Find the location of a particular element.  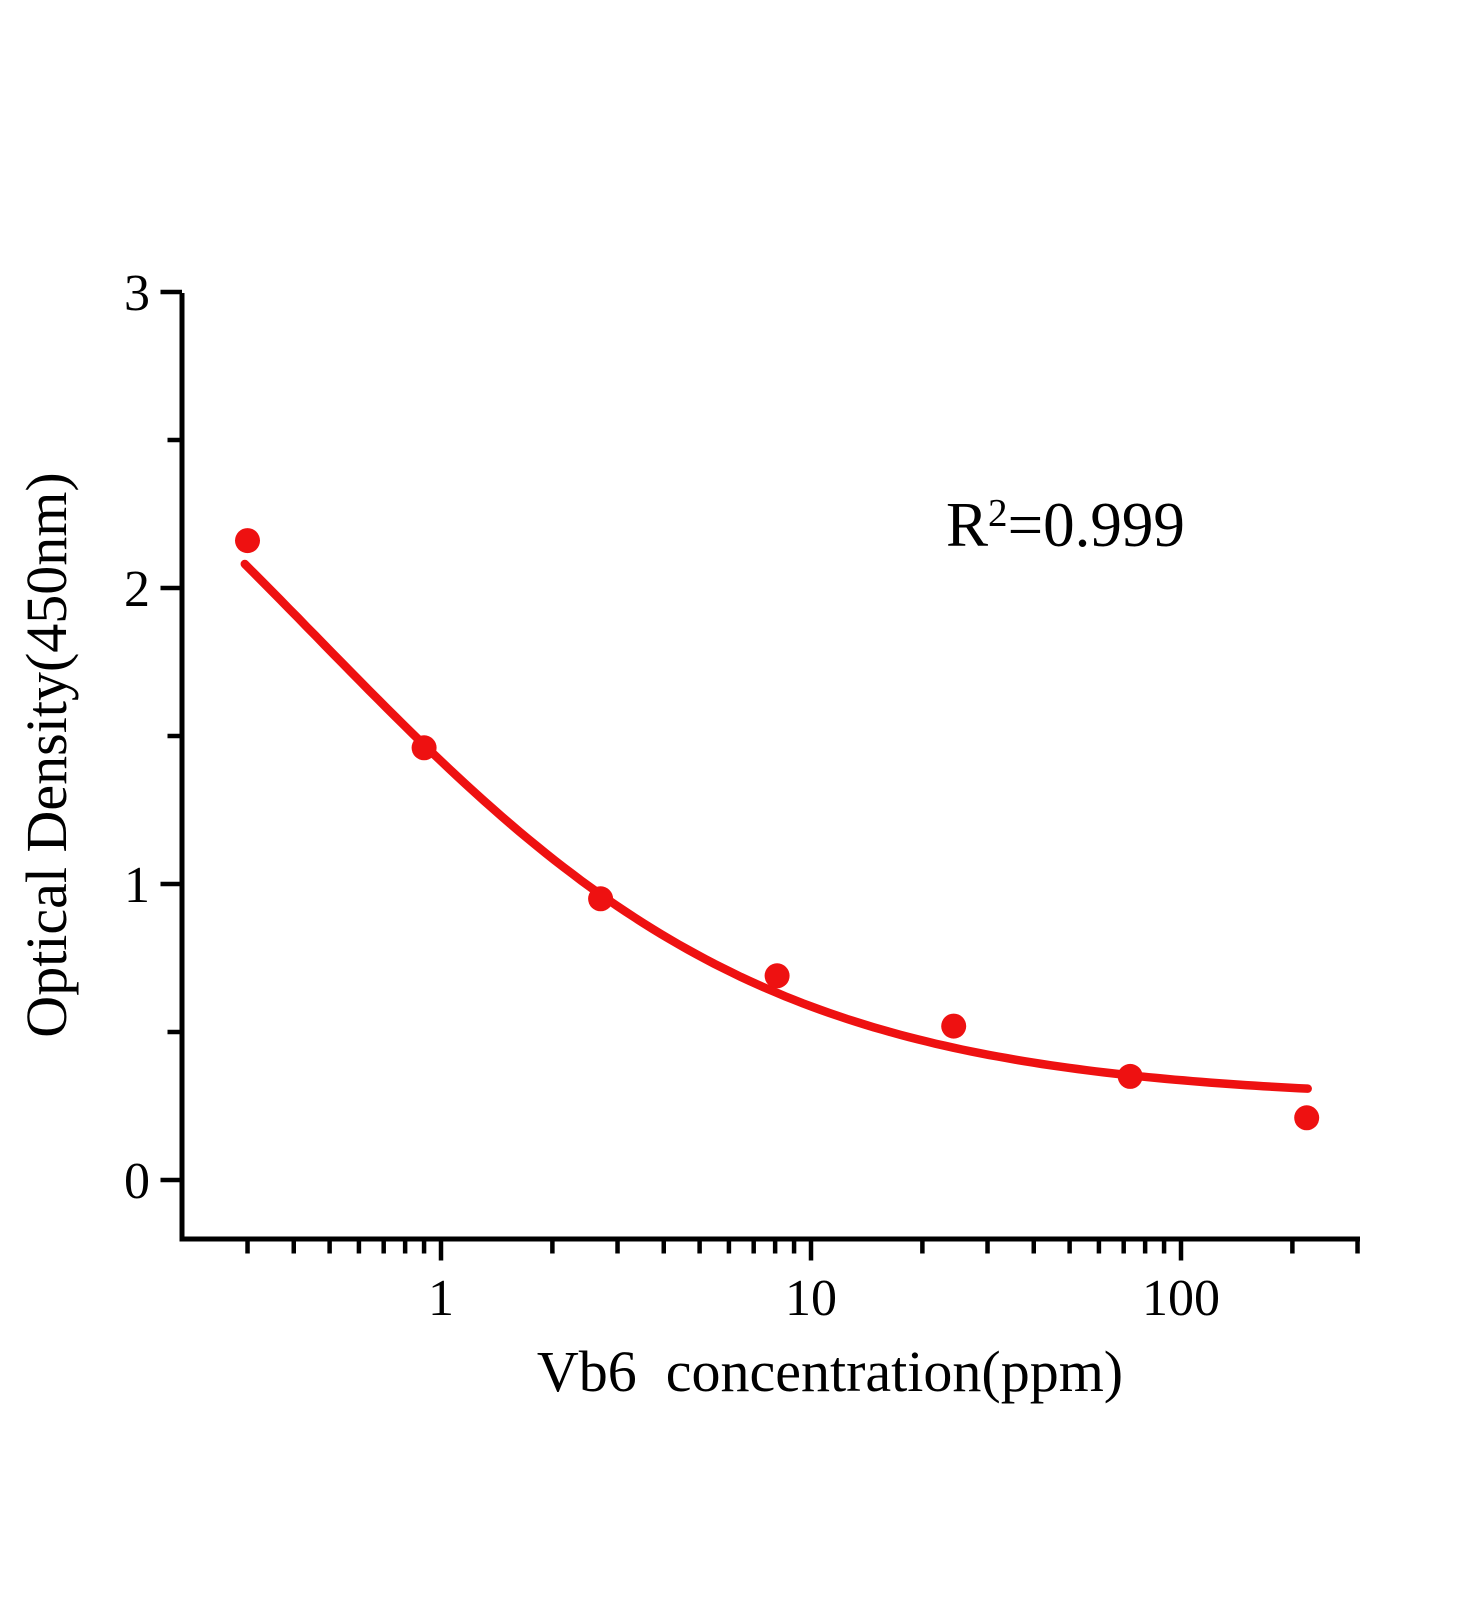

x-axis-title: Vb6 concentration(ppm) is located at coordinates (830, 1371).